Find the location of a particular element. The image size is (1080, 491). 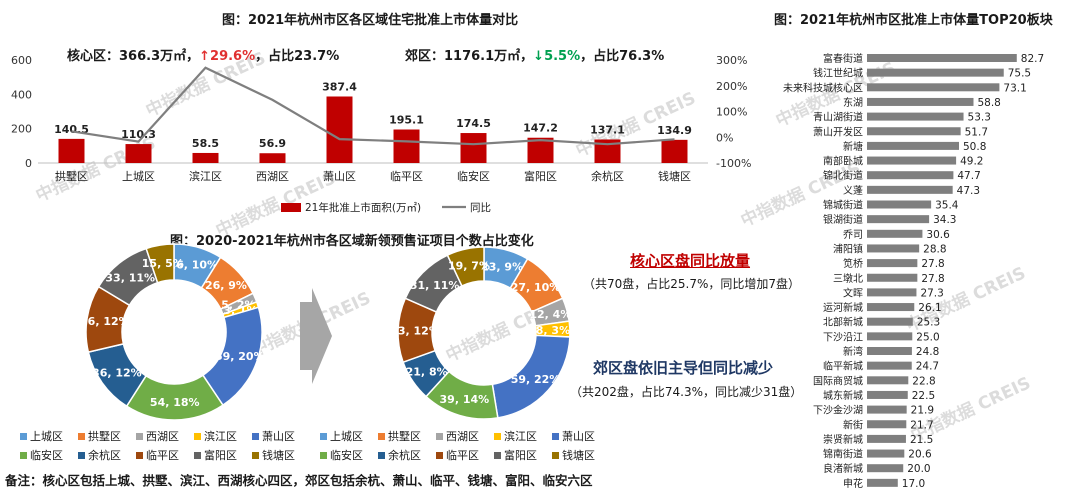

legend-item: 临安区 is located at coordinates (349, 455).